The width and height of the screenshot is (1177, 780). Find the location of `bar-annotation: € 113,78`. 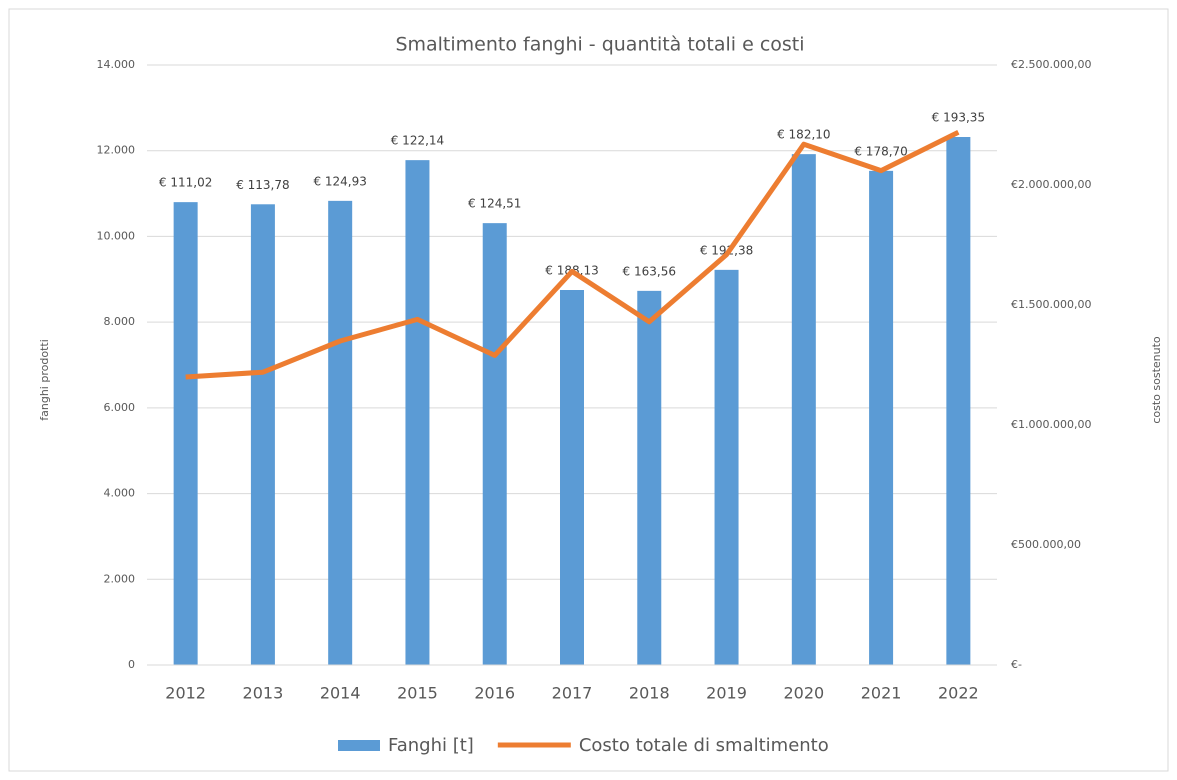

bar-annotation: € 113,78 is located at coordinates (262, 185).